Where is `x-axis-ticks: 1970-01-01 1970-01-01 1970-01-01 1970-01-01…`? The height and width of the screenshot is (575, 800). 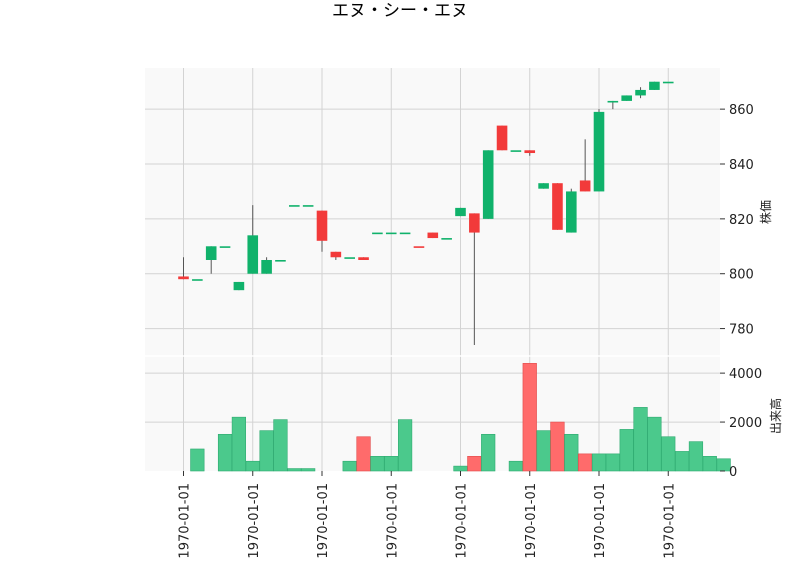 x-axis-ticks: 1970-01-01 1970-01-01 1970-01-01 1970-01-01… is located at coordinates (427, 515).